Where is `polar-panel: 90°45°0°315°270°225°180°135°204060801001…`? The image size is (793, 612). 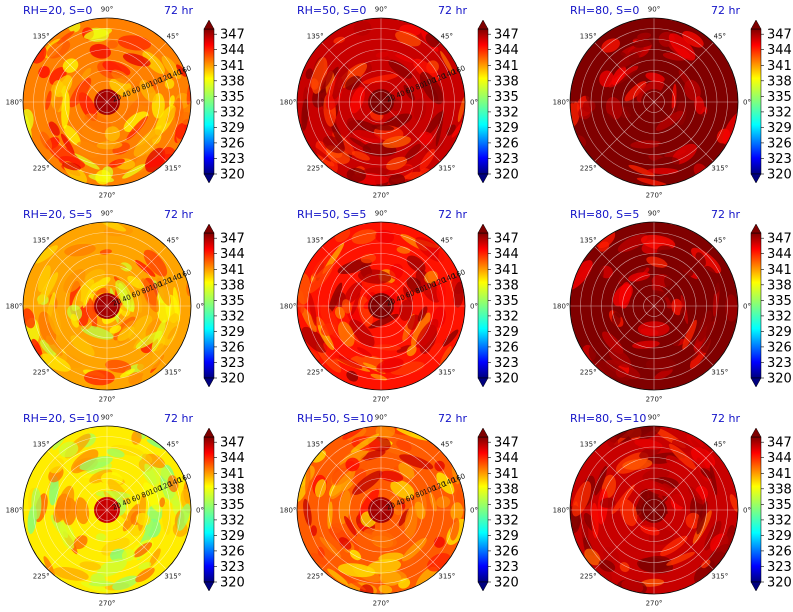
polar-panel: 90°45°0°315°270°225°180°135°204060801001… is located at coordinates (125, 102).